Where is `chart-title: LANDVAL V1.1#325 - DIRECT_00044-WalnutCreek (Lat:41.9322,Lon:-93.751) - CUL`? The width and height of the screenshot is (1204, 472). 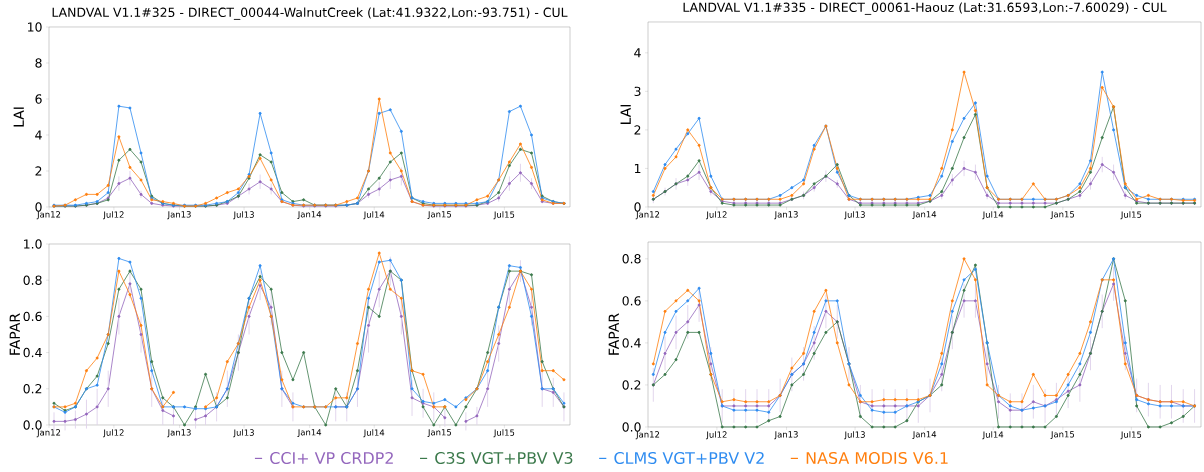
chart-title: LANDVAL V1.1#325 - DIRECT_00044-WalnutCreek (Lat:41.9322,Lon:-93.751) - CUL is located at coordinates (310, 13).